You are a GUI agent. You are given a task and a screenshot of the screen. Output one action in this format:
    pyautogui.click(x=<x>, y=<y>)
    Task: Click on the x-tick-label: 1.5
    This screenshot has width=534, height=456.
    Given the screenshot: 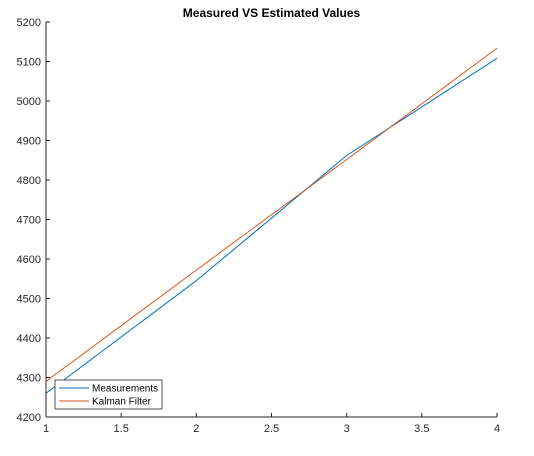 What is the action you would take?
    pyautogui.click(x=121, y=429)
    